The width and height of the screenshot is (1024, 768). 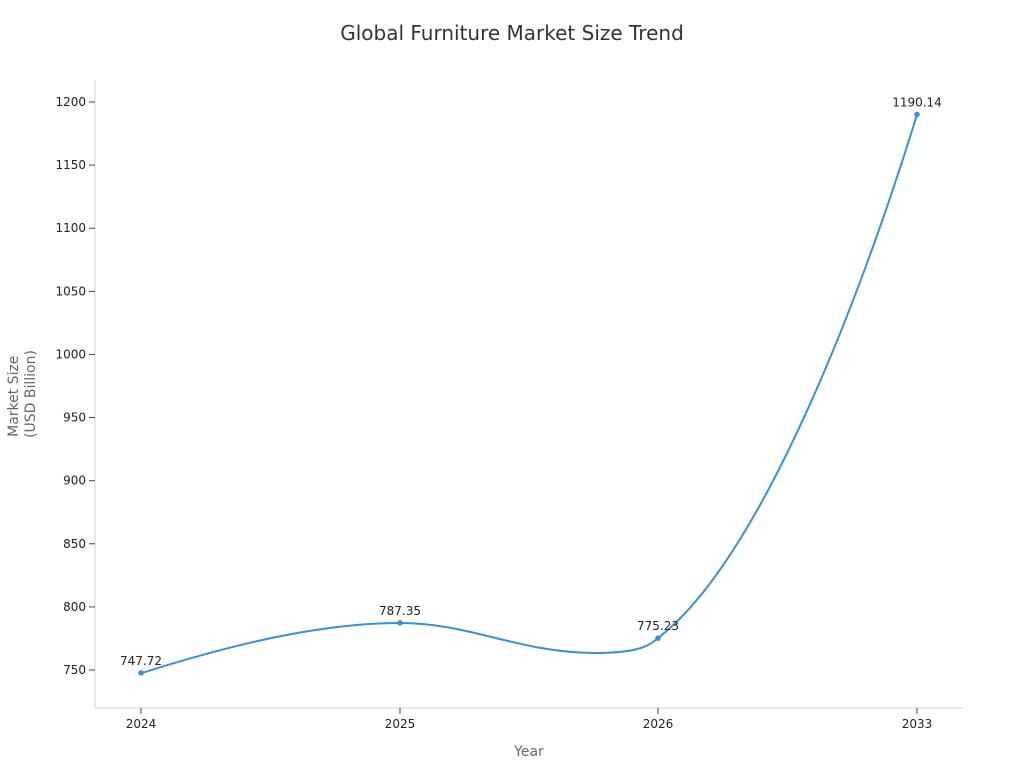 I want to click on y-axis-ticks: 750 800 850 900 950 1000 1050 1100 1150 1200, so click(x=75, y=386).